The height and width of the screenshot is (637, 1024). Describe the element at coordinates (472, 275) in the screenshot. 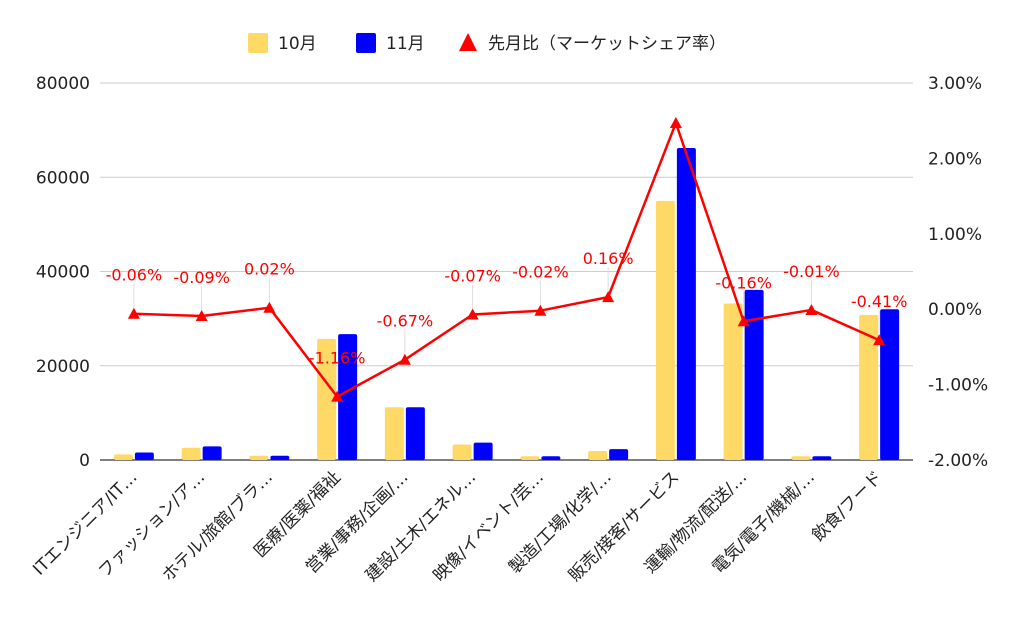

I see `data-label: -0.07%` at that location.